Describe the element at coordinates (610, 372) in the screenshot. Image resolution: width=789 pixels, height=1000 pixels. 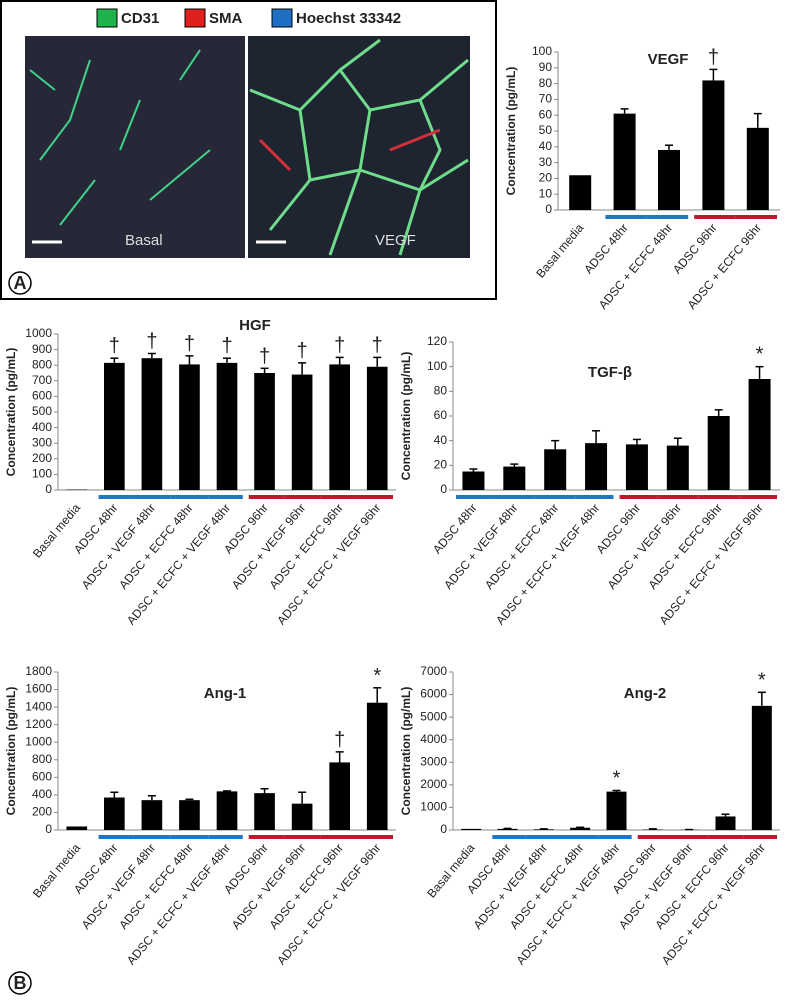
I see `chart-title: TGF-β` at that location.